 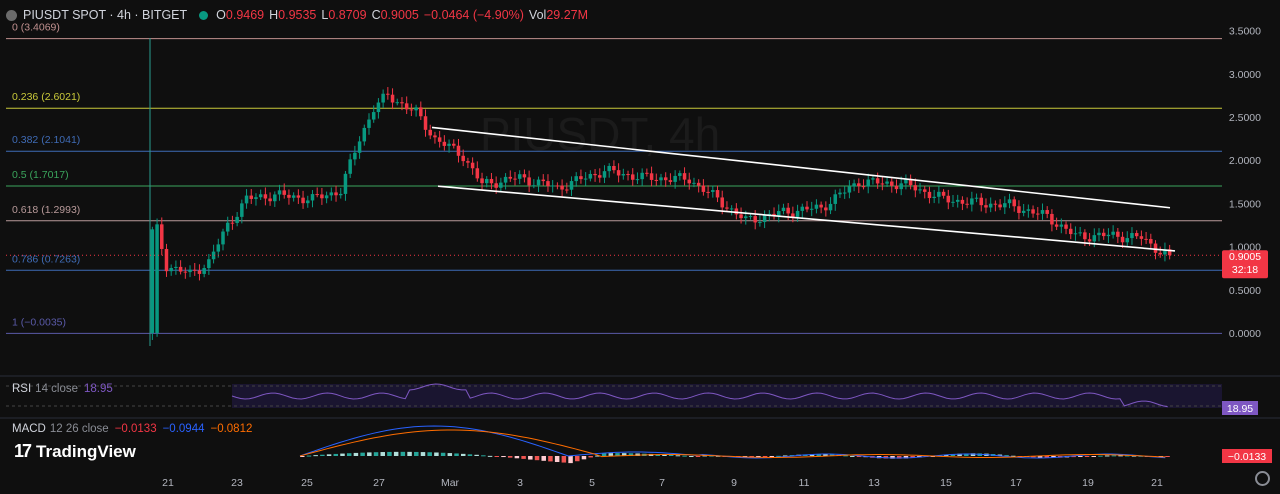 I want to click on trendlines, so click(x=803, y=189).